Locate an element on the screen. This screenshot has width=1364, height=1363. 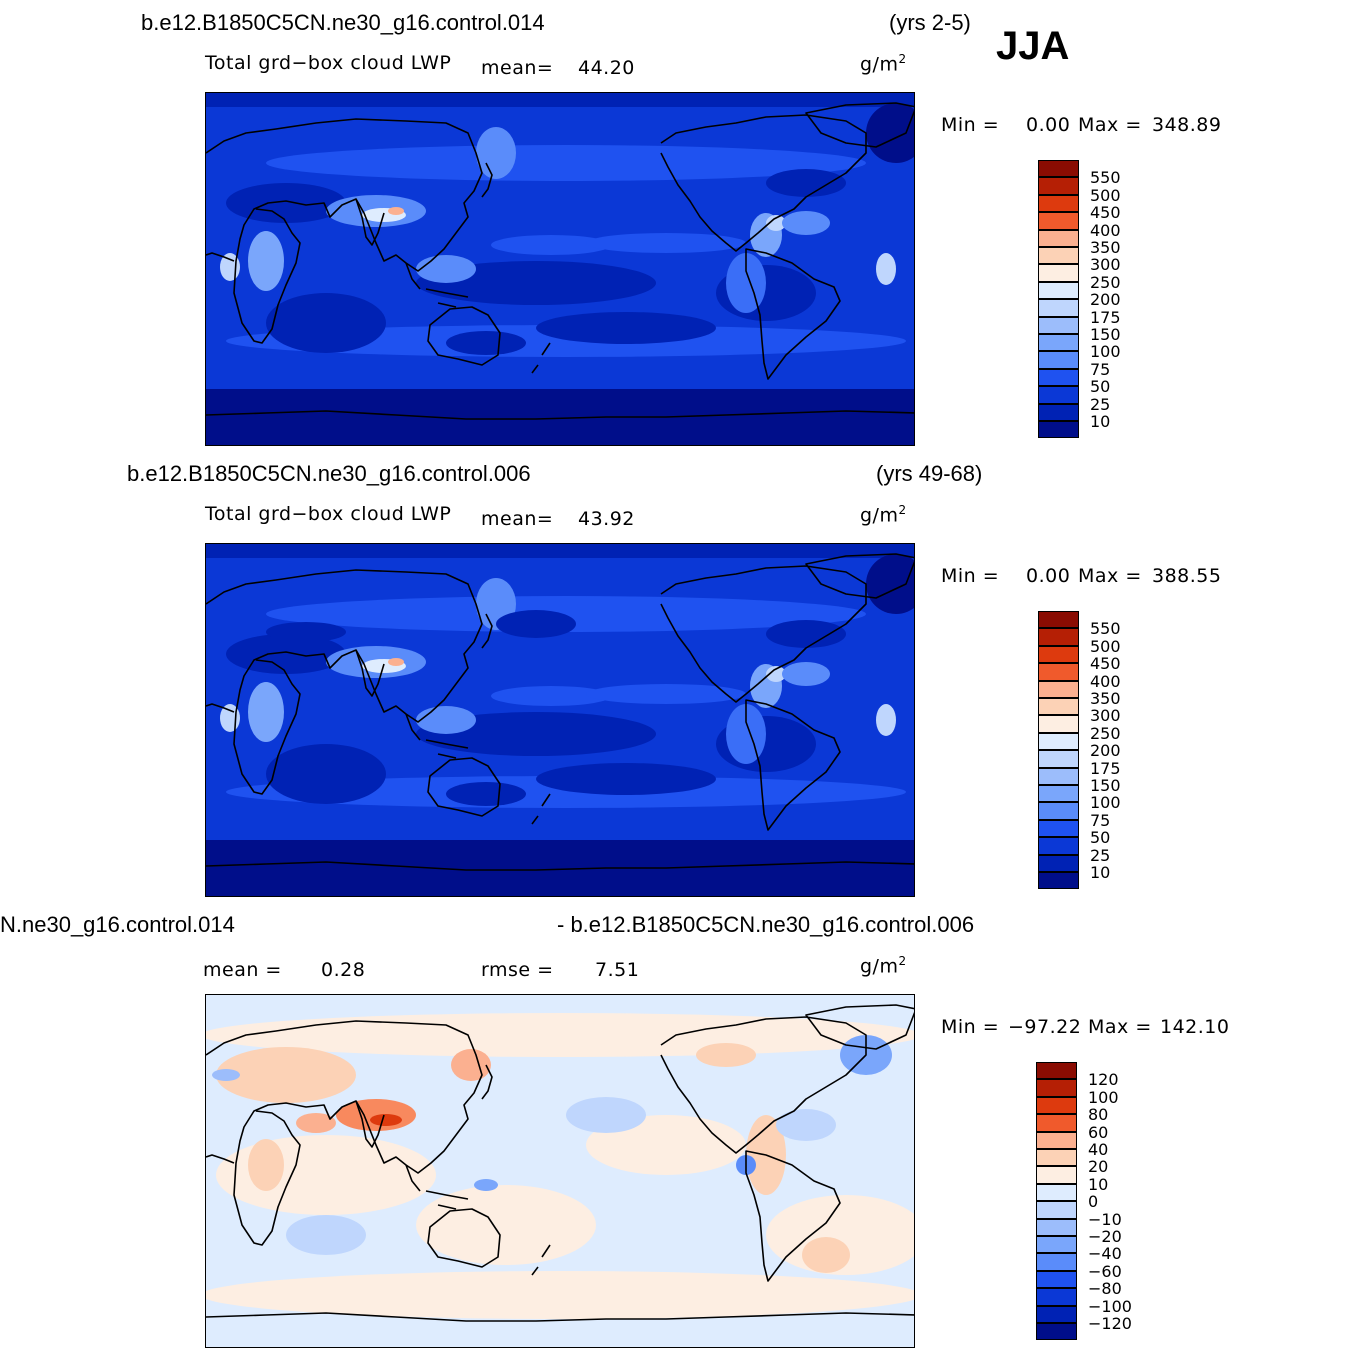
panel3-min-label: Min = is located at coordinates (970, 1027).